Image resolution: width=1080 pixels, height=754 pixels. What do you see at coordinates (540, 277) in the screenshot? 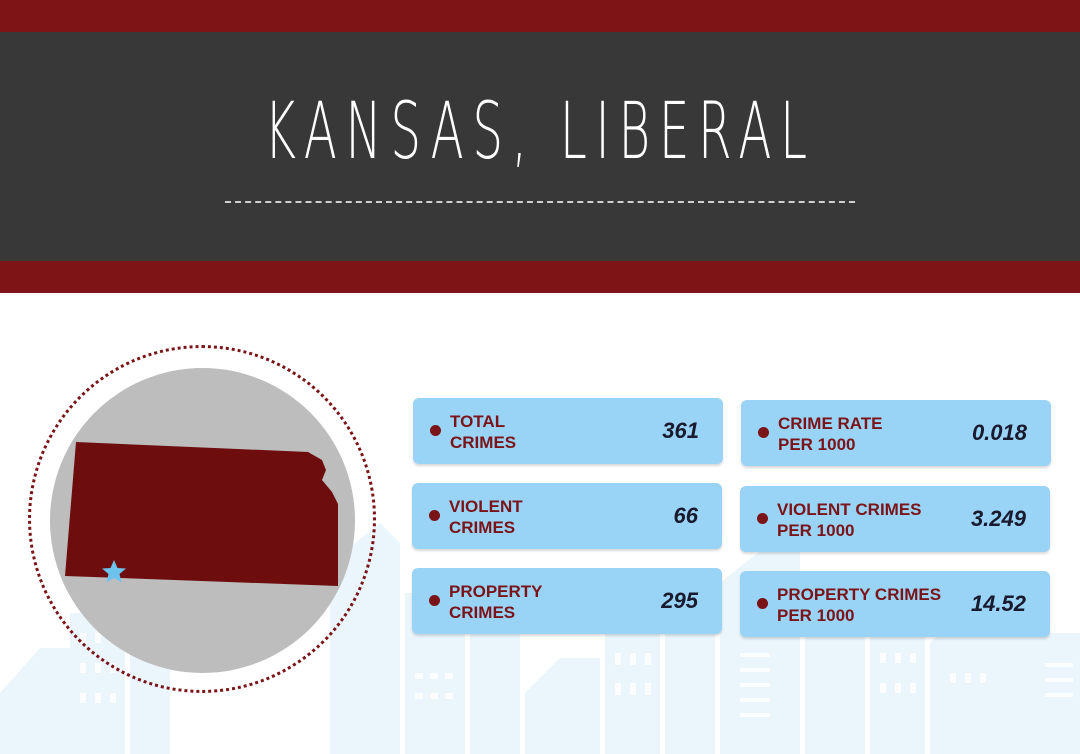
I see `header-bottom-stripe` at bounding box center [540, 277].